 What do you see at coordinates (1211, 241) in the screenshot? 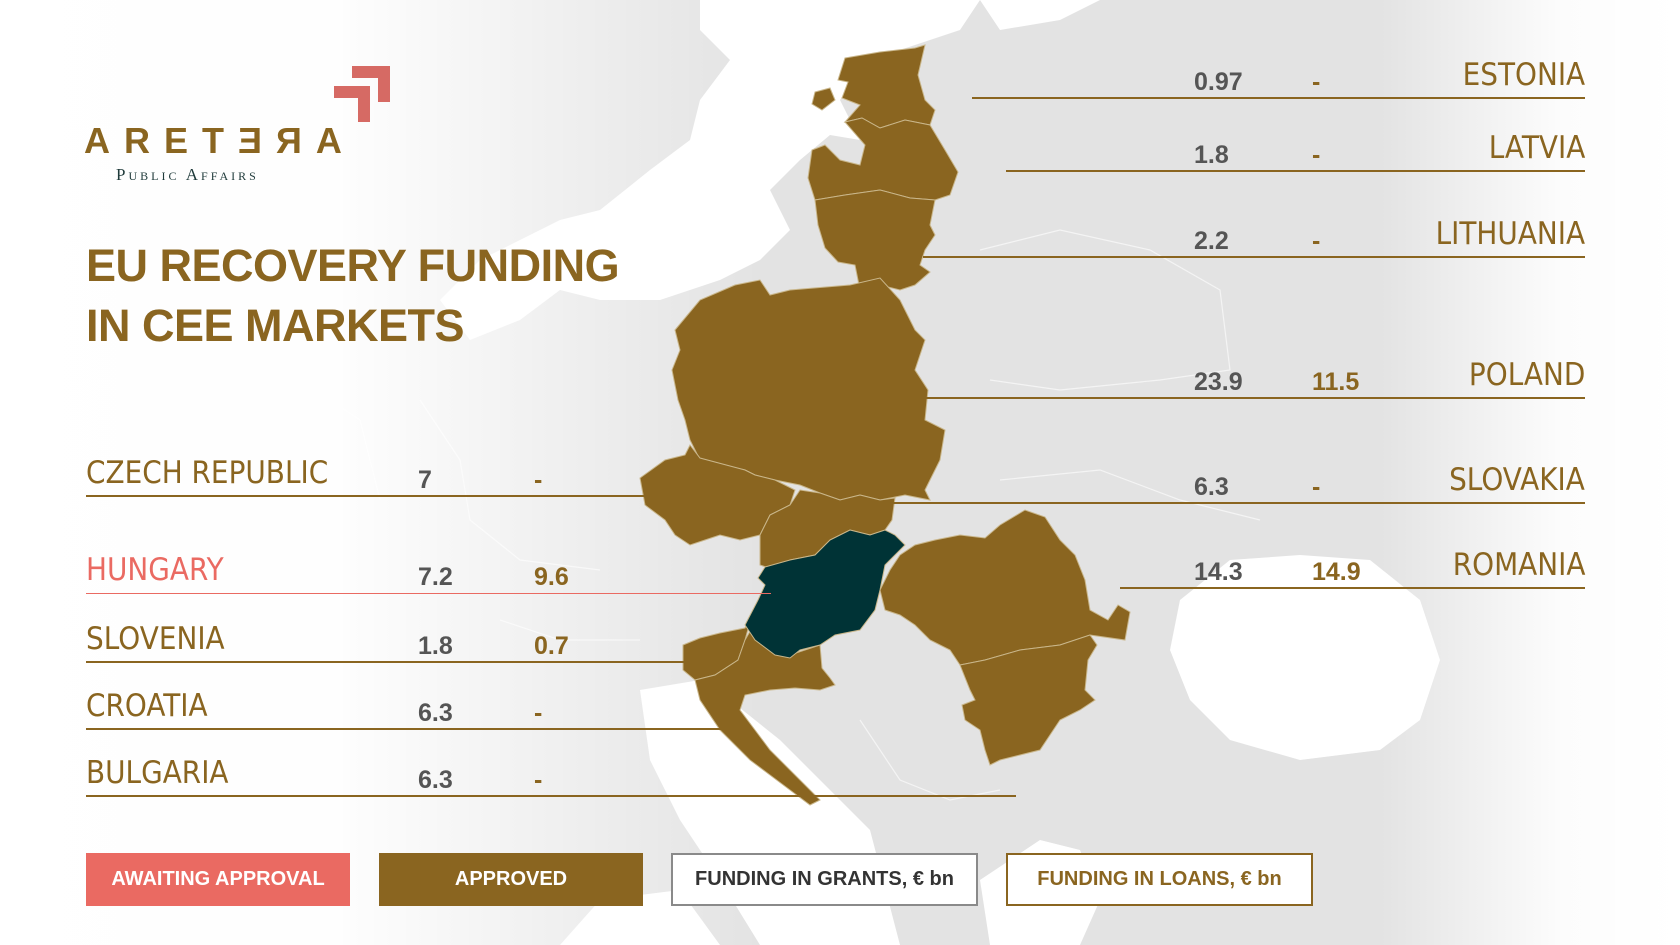
I see `grants-value: 2.2` at bounding box center [1211, 241].